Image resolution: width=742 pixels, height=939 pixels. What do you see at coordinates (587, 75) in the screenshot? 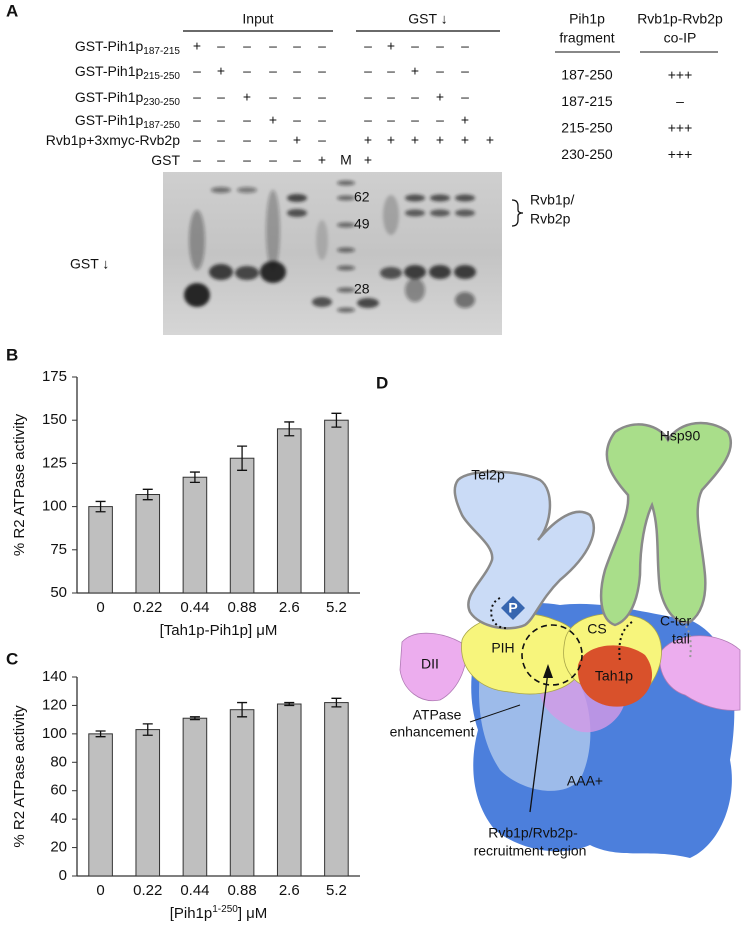
I see `table-cell: 187-250` at bounding box center [587, 75].